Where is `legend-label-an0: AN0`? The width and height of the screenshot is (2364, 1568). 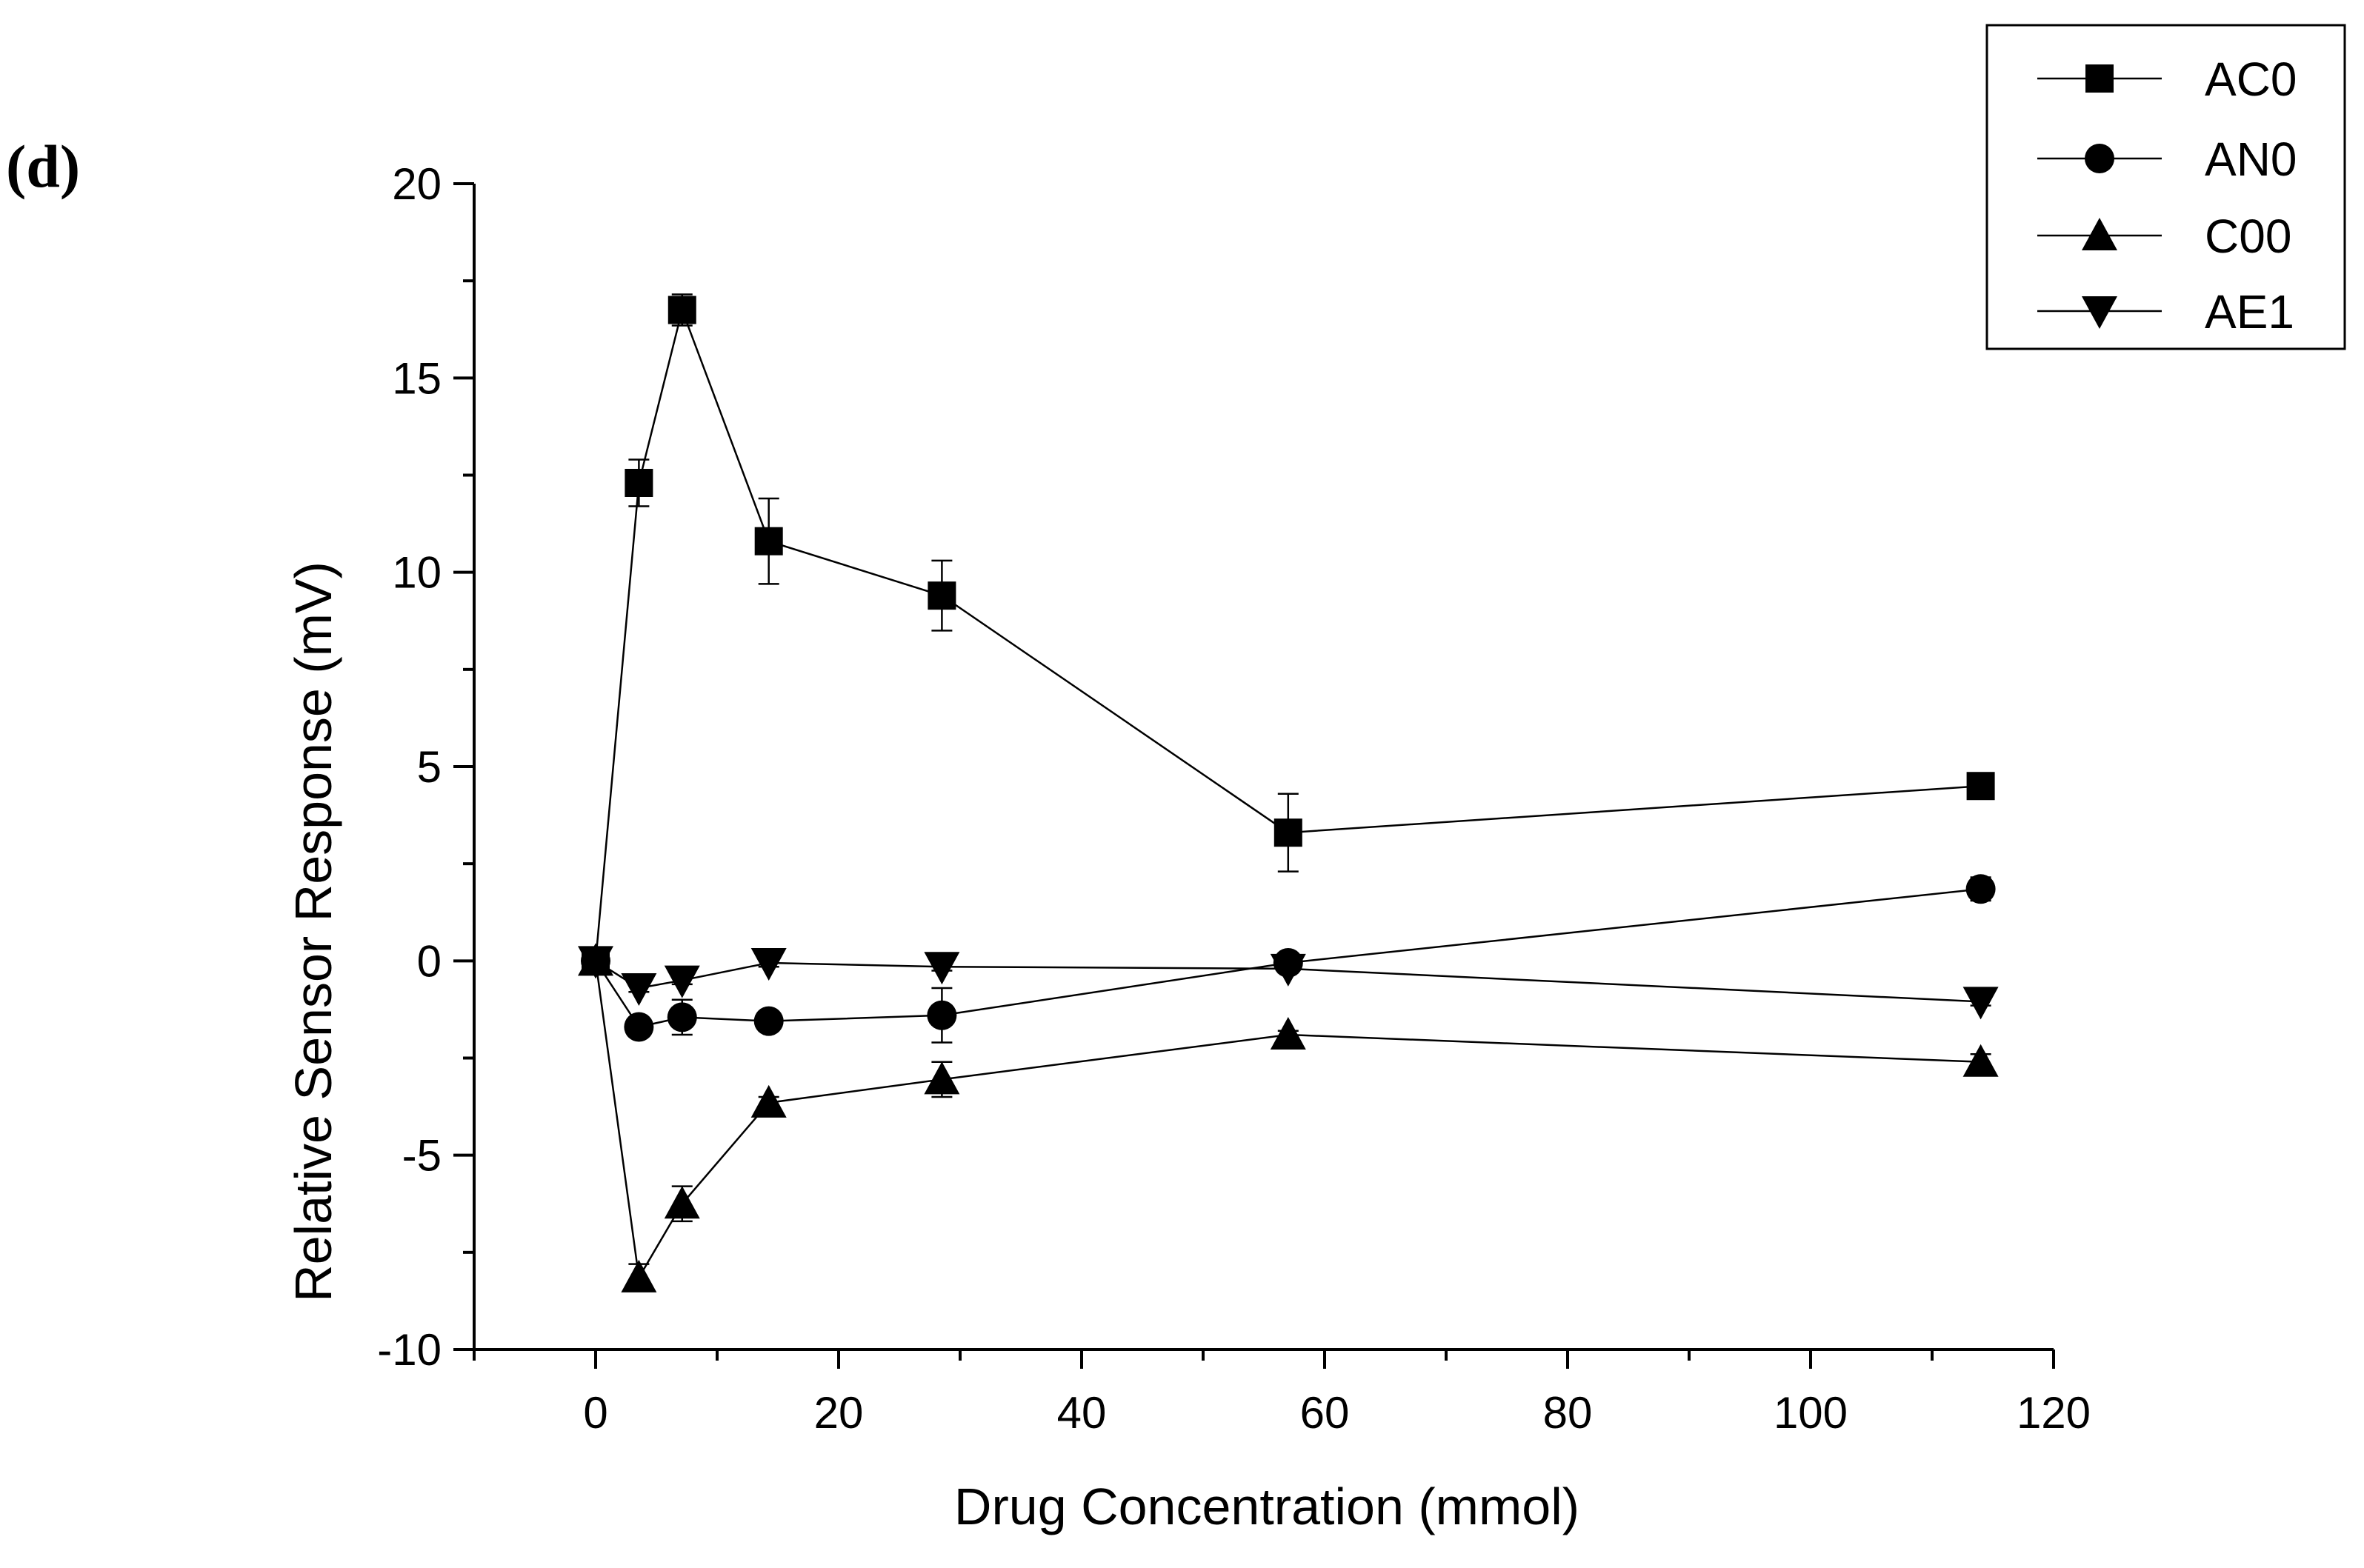
legend-label-an0: AN0 is located at coordinates (2251, 160).